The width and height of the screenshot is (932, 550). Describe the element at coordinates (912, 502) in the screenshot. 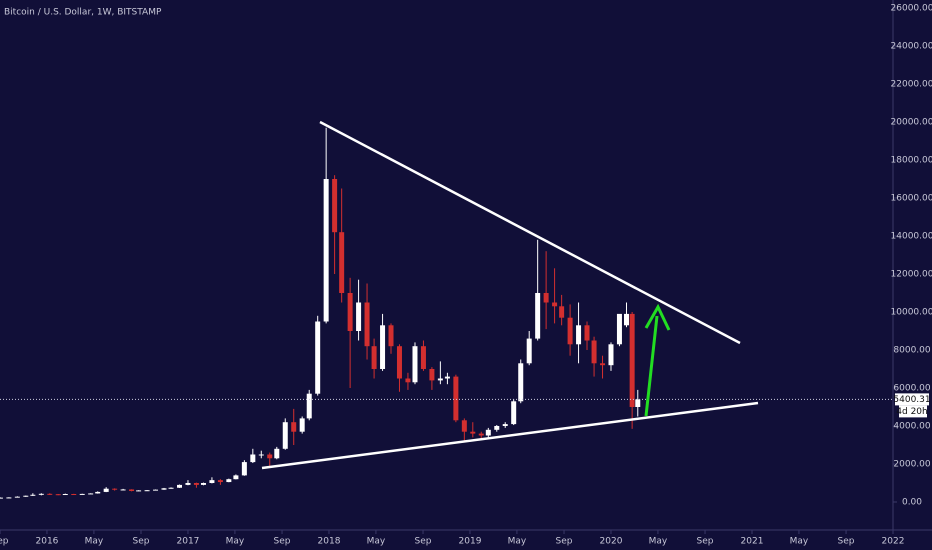

I see `y-tick-label: 0.00` at that location.